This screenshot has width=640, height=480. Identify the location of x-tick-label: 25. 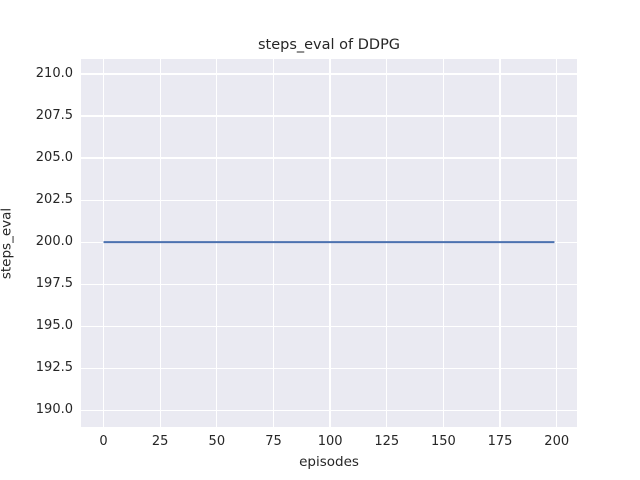
(160, 441).